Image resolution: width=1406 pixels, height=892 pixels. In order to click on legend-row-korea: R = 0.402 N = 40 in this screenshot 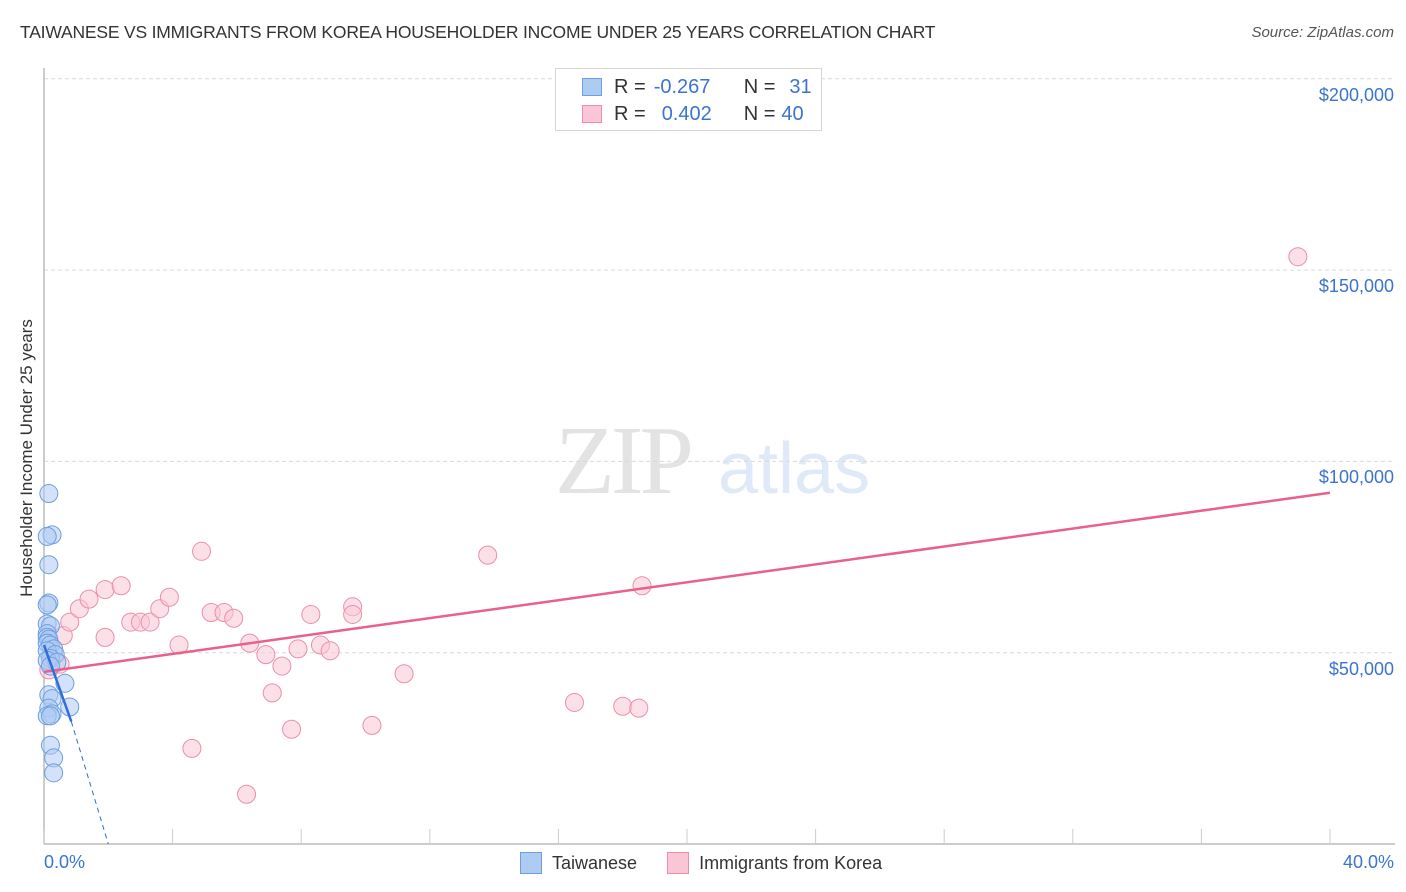, I will do `click(693, 114)`.